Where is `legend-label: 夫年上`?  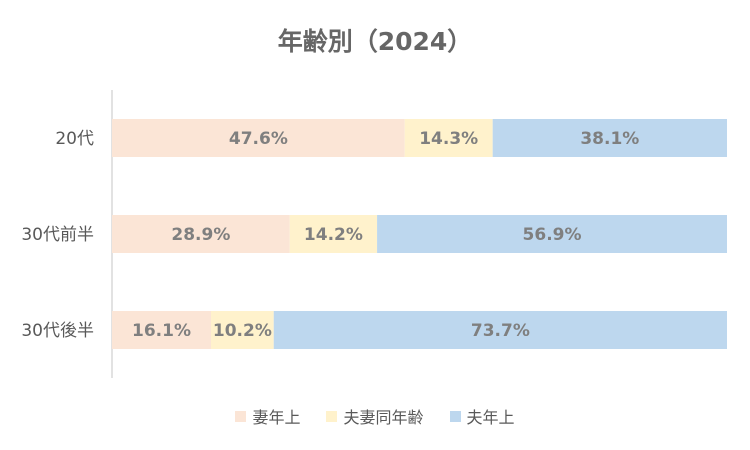 legend-label: 夫年上 is located at coordinates (490, 417).